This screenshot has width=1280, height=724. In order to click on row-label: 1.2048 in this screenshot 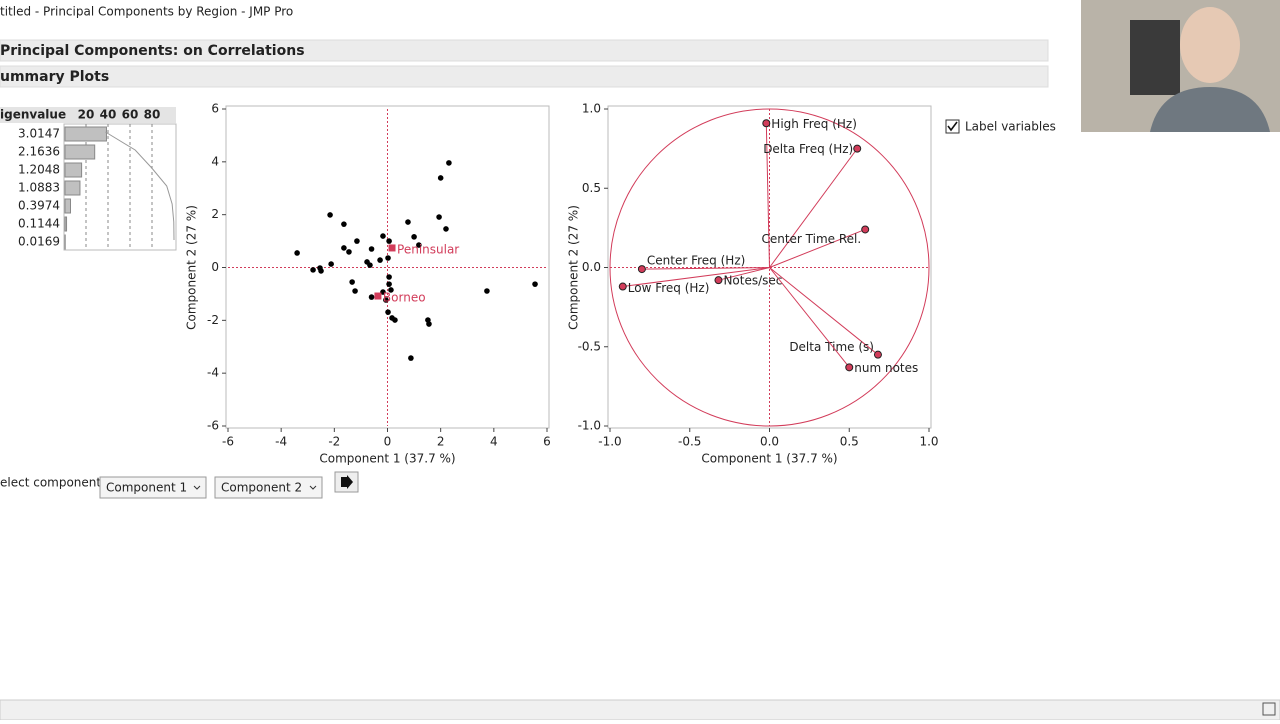, I will do `click(39, 170)`.